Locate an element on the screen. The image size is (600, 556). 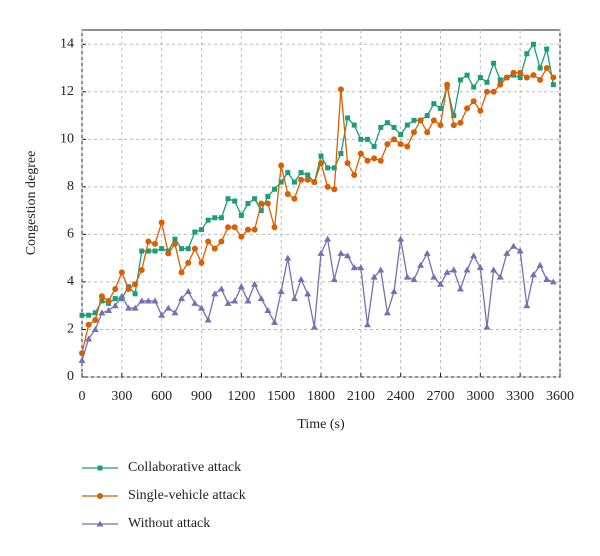
y-tick-label: 8 is located at coordinates (70, 186).